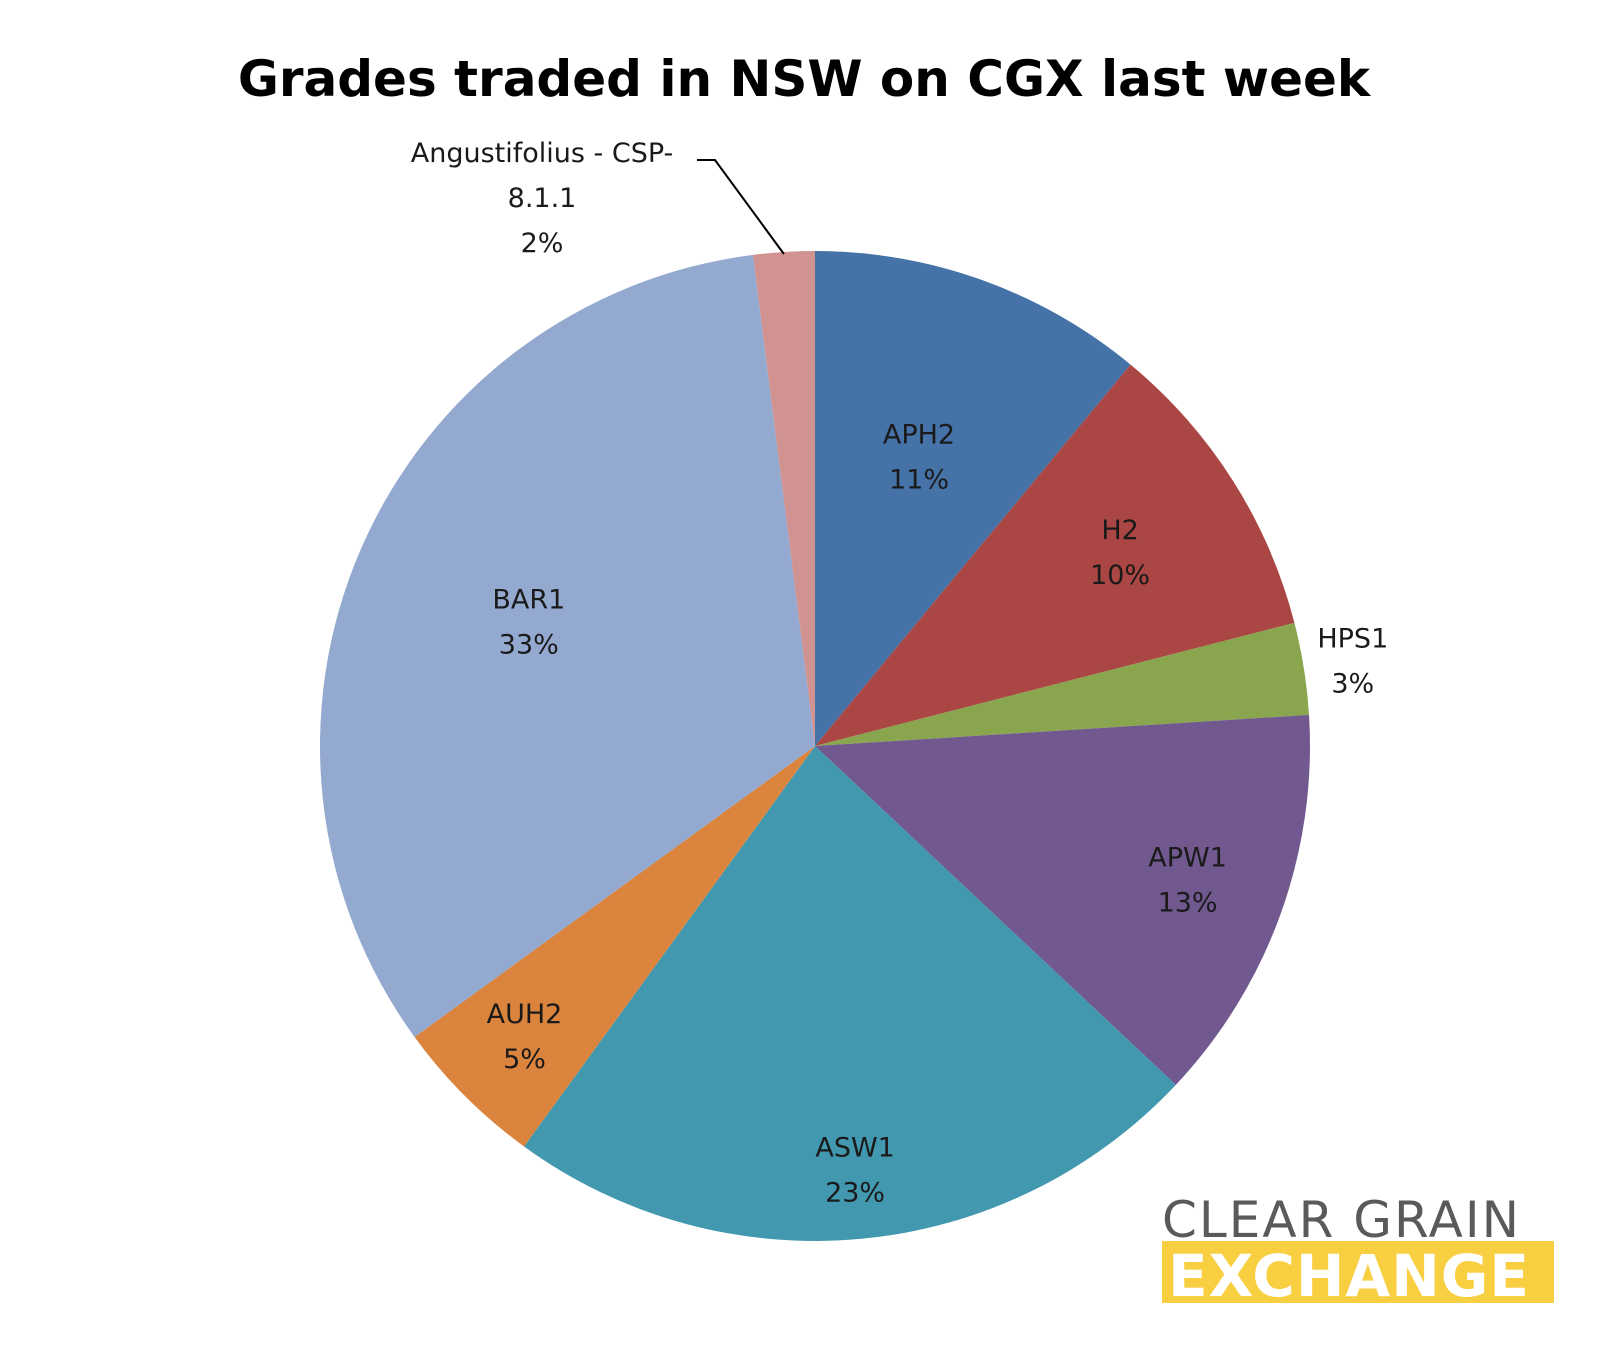 The image size is (1609, 1351). I want to click on slice-label: APW1 13%, so click(1187, 881).